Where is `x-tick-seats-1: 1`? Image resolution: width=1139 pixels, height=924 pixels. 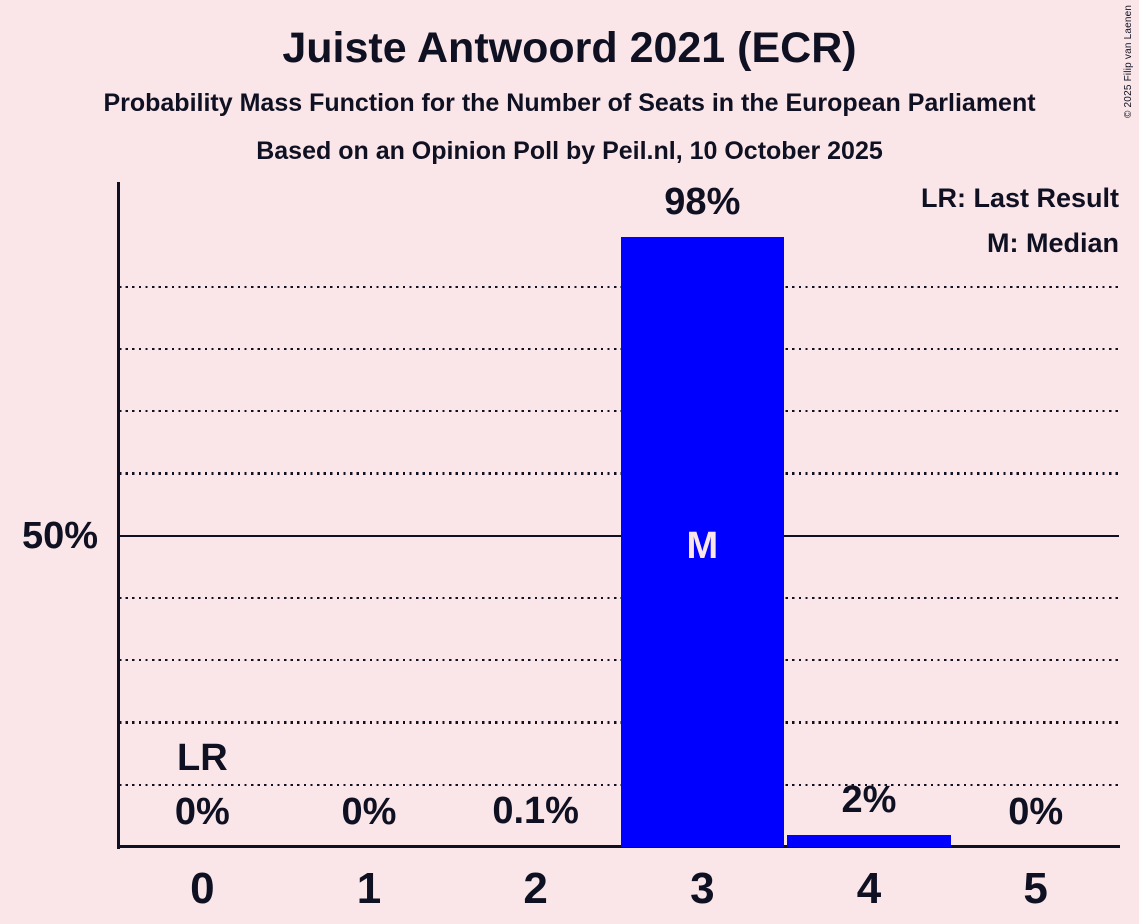
x-tick-seats-1: 1 is located at coordinates (369, 888).